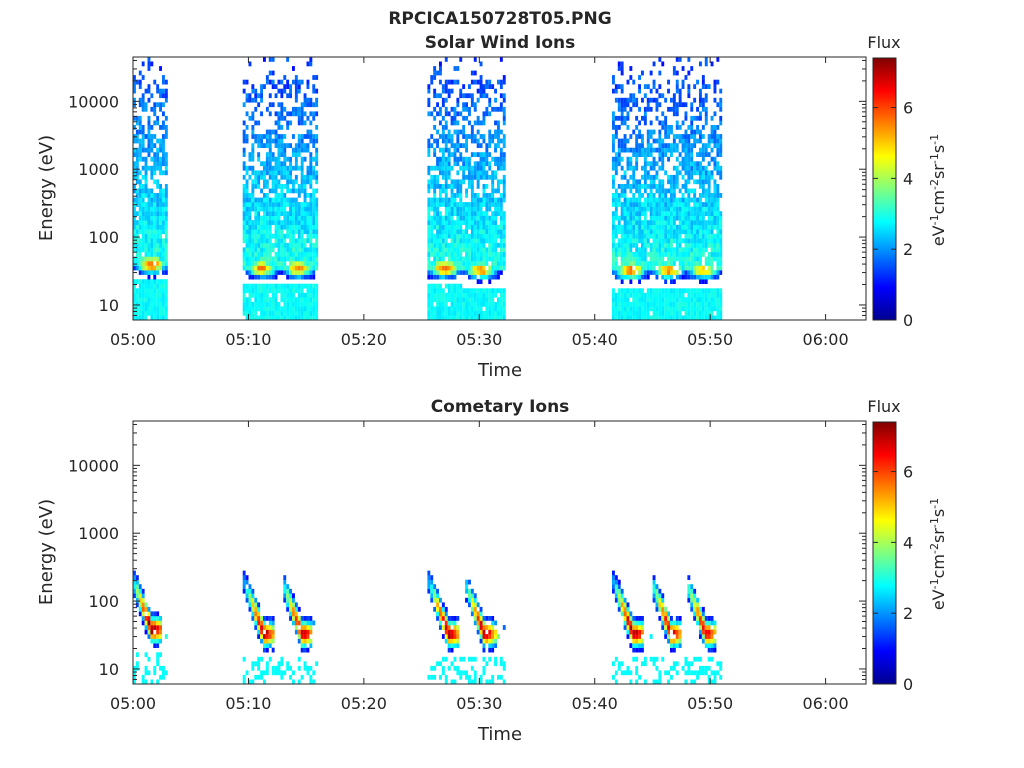  I want to click on x-tick-label: 05:40, so click(595, 339).